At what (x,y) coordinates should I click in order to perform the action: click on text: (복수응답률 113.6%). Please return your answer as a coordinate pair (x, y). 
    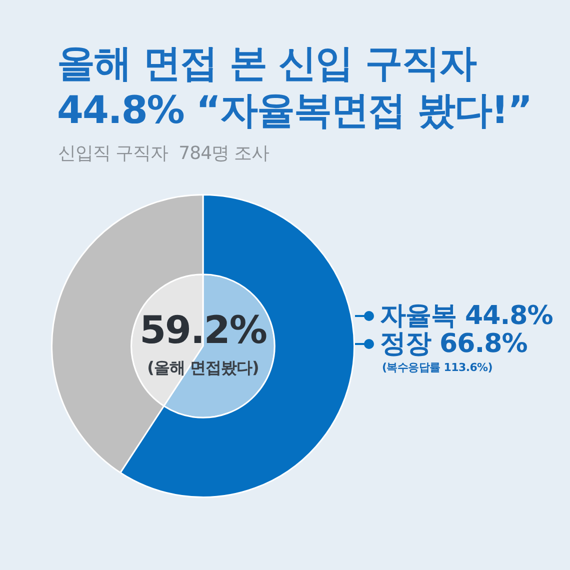
    Looking at the image, I should click on (437, 367).